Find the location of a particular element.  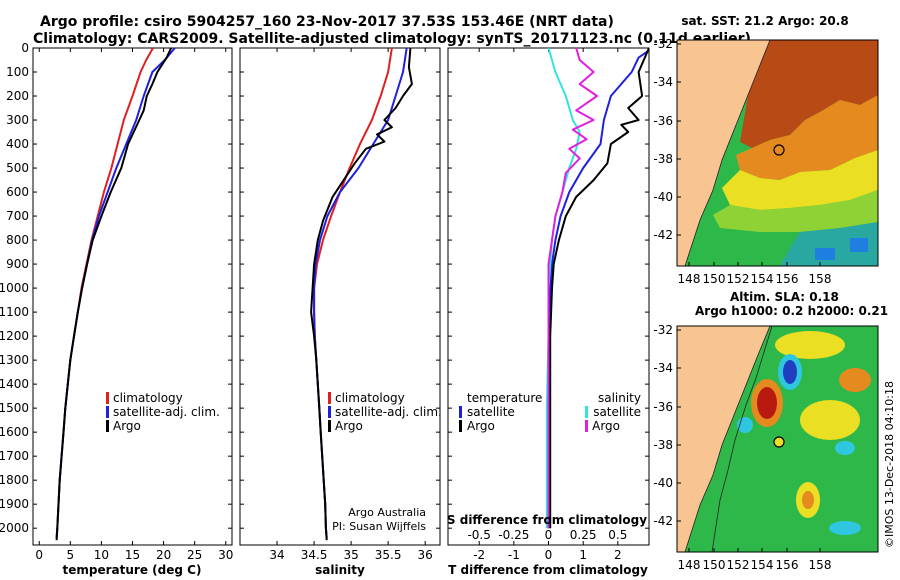

s-diff-tick-label: 0.5 is located at coordinates (617, 535).